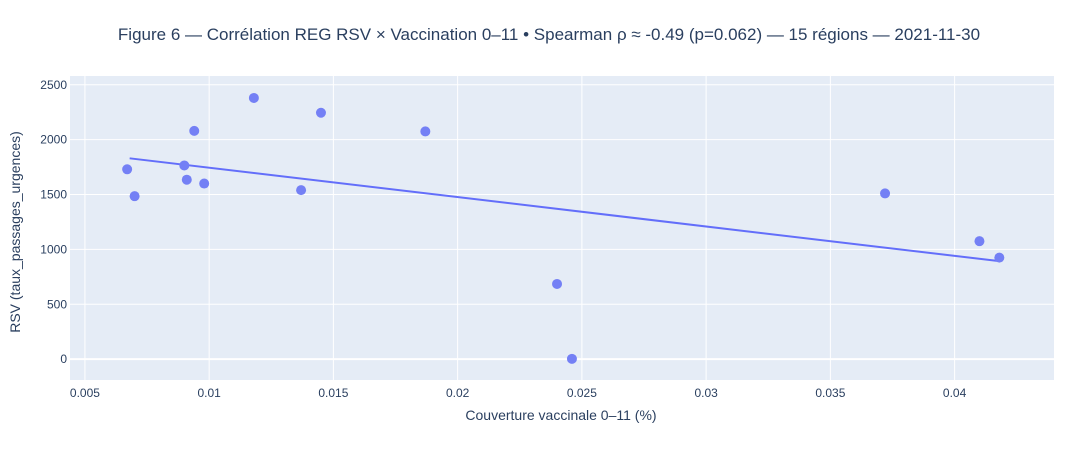  Describe the element at coordinates (560, 415) in the screenshot. I see `x-axis-title: Couverture vaccinale 0–11 (%)` at that location.